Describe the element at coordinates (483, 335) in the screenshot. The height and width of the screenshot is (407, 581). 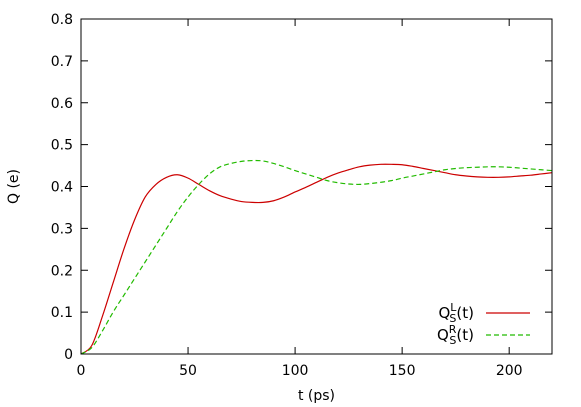
I see `legend-entry: QR S(t)` at that location.